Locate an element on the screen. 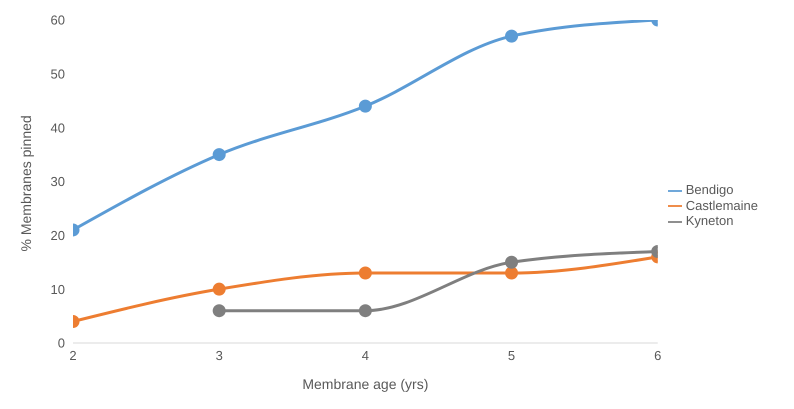  x-tick-label: 2 is located at coordinates (73, 356).